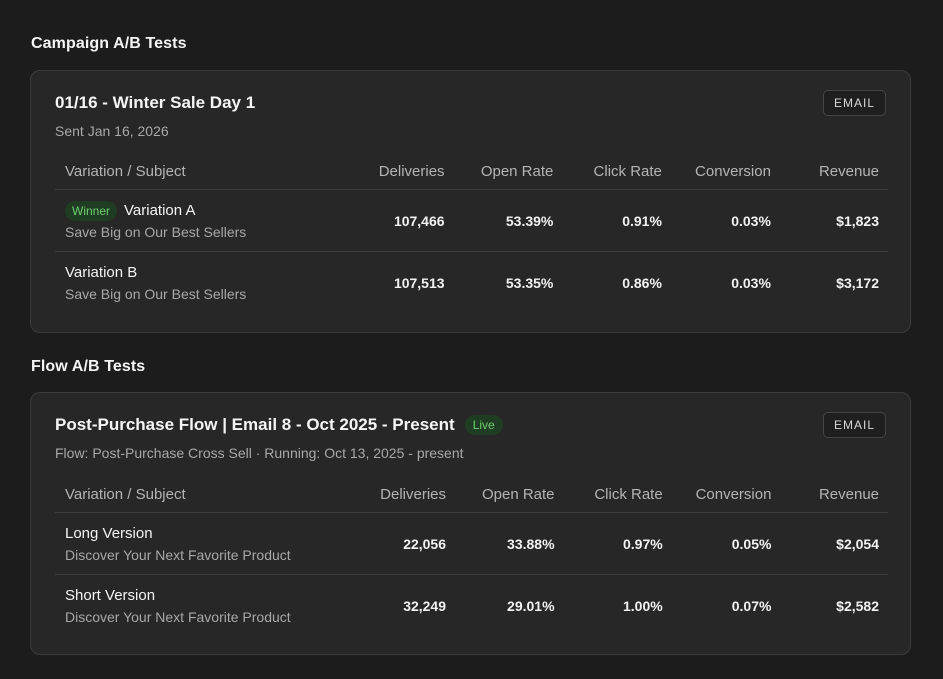 The height and width of the screenshot is (679, 943). What do you see at coordinates (857, 282) in the screenshot?
I see `revenue-cell: $3,172` at bounding box center [857, 282].